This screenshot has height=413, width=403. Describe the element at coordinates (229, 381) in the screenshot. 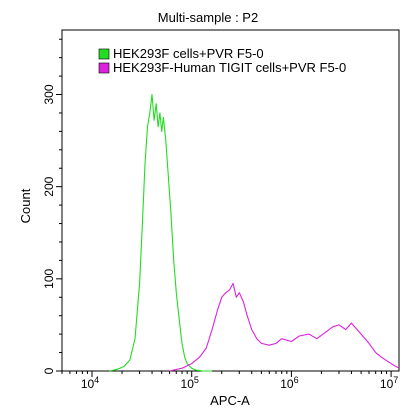

I see `x-axis: 10⁴ 10⁵ 10⁶ 10⁷` at that location.